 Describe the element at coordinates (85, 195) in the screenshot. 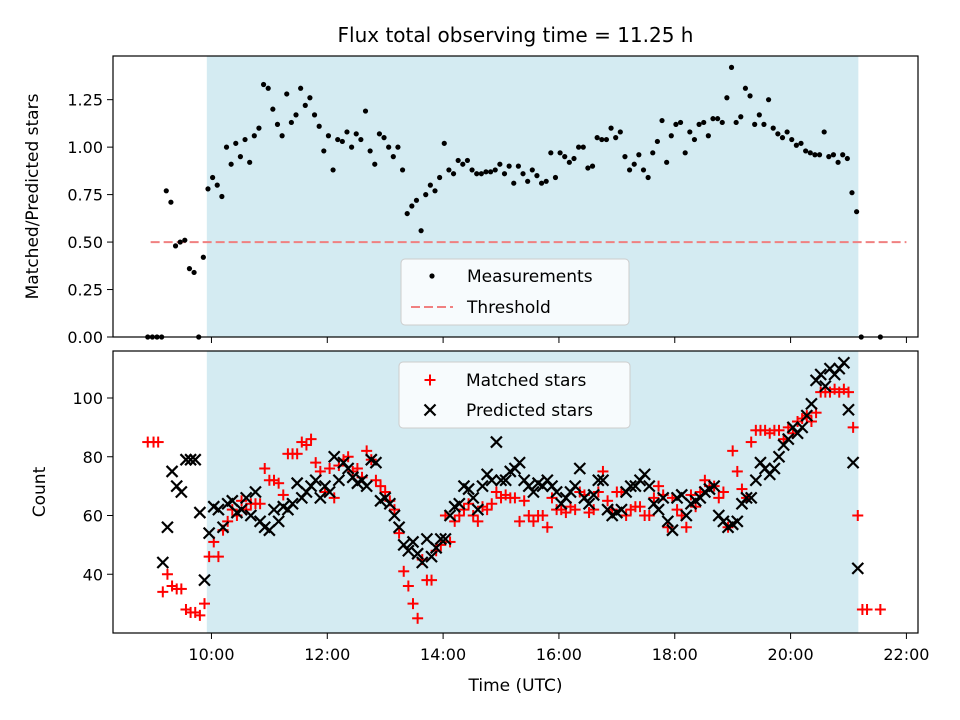

I see `y-tick-label: 0.75` at that location.